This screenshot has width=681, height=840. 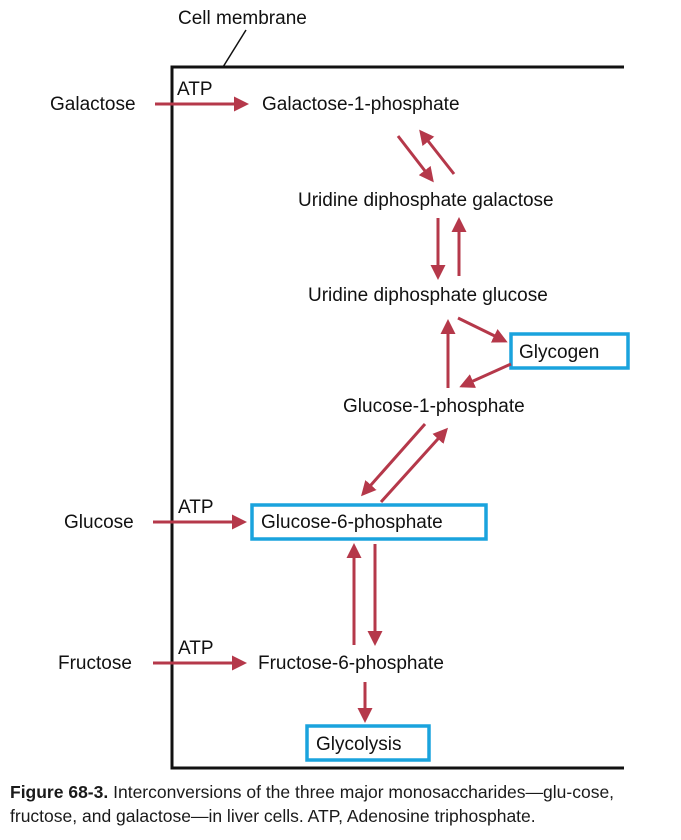 What do you see at coordinates (99, 522) in the screenshot?
I see `glucose-label: Glucose` at bounding box center [99, 522].